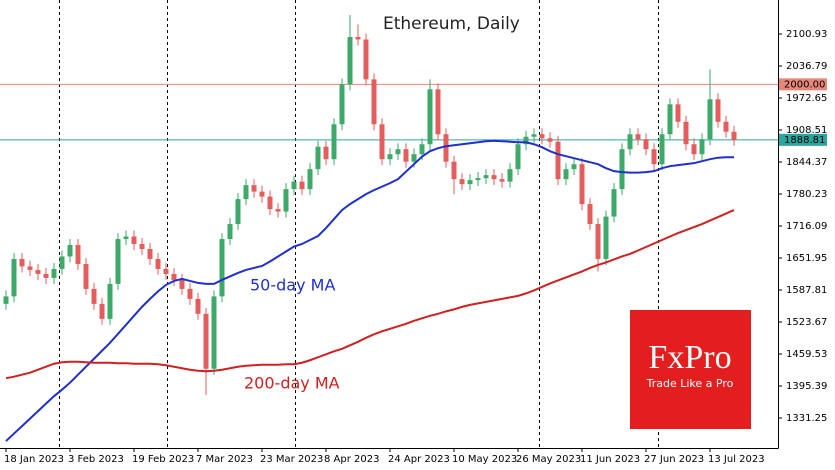  Describe the element at coordinates (806, 354) in the screenshot. I see `y-tick-label: 1459.53` at that location.